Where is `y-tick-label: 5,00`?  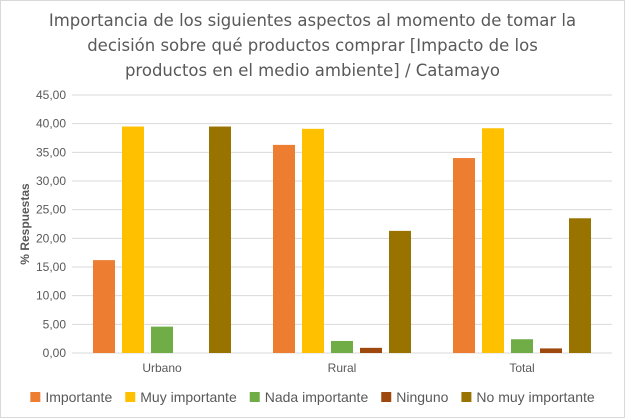
y-tick-label: 5,00 is located at coordinates (55, 324).